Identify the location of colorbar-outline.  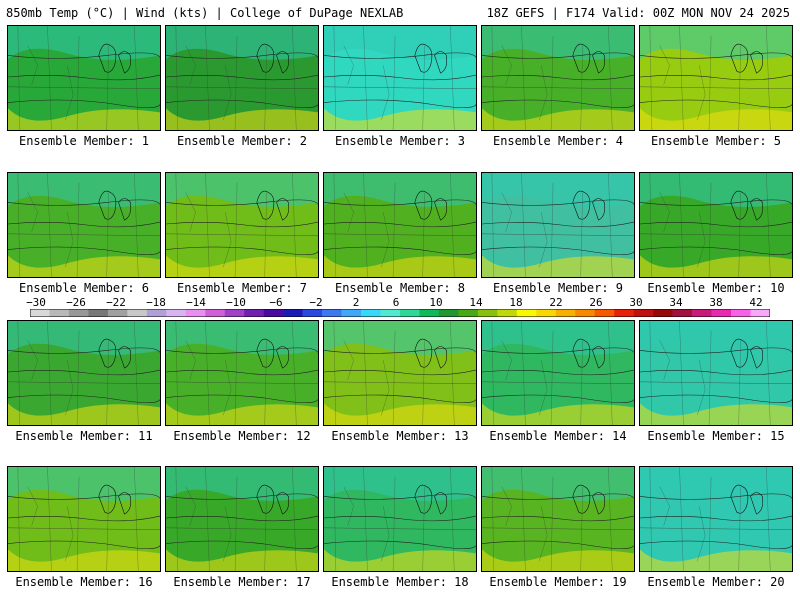
(400, 313).